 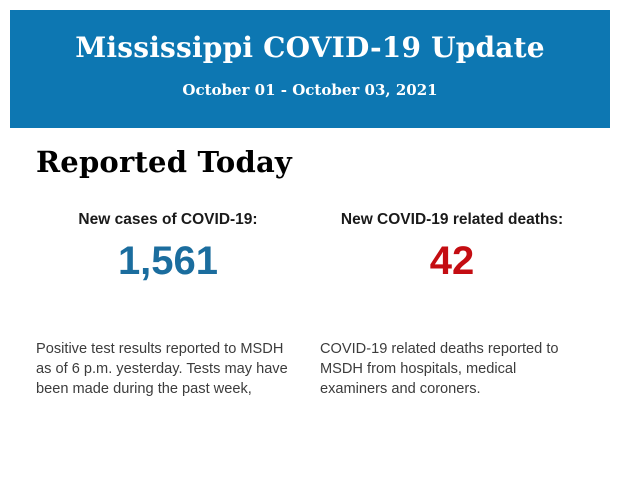 What do you see at coordinates (452, 219) in the screenshot?
I see `new-deaths-label: New COVID-19 related deaths:` at bounding box center [452, 219].